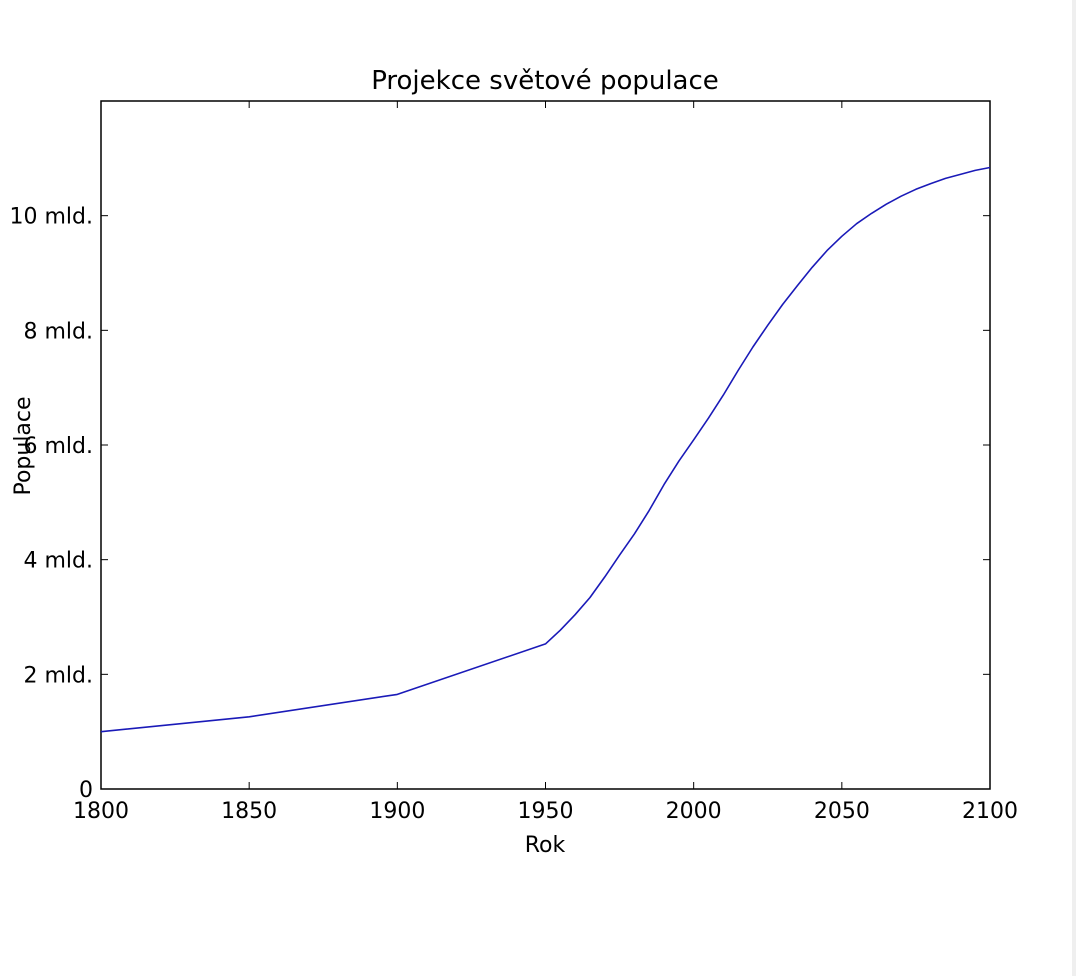  I want to click on y-tick-label: 10 mld., so click(52, 217).